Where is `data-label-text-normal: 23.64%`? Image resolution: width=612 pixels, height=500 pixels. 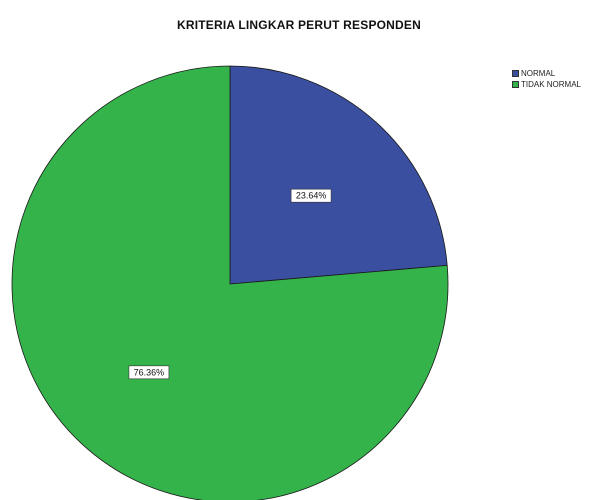 data-label-text-normal: 23.64% is located at coordinates (311, 196).